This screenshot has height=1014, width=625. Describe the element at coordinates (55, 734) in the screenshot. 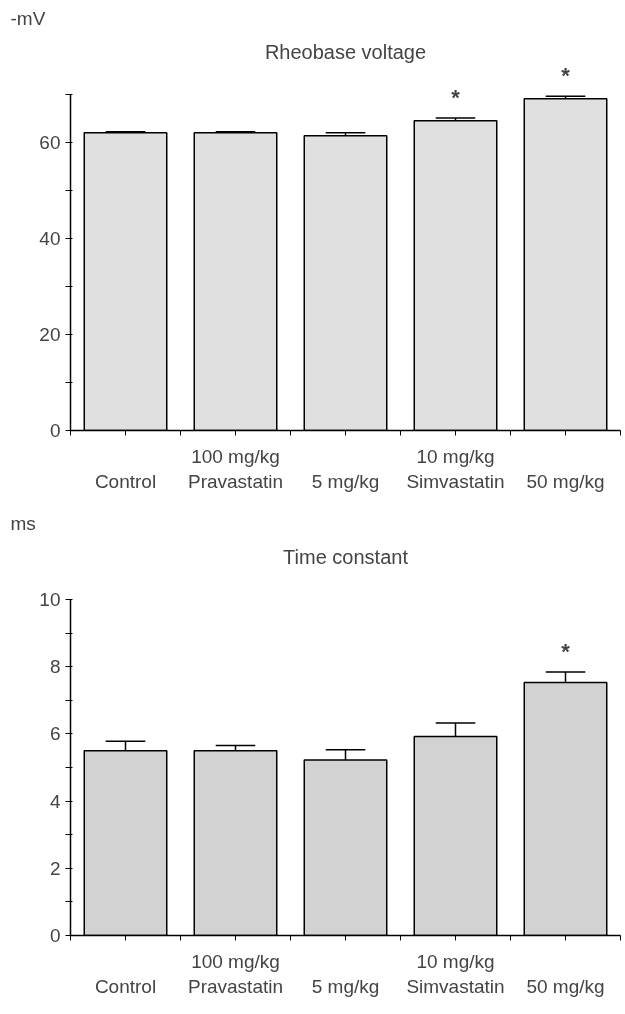

I see `y-tick-label: 6` at that location.